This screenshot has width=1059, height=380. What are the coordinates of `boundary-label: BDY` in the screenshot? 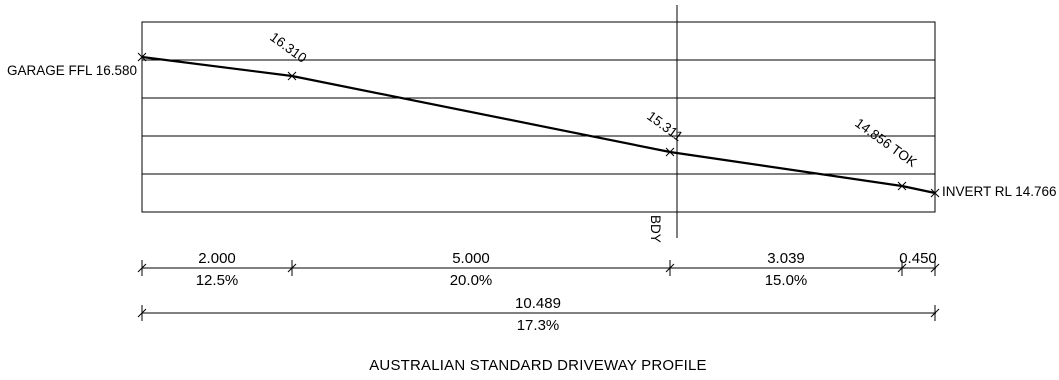 It's located at (655, 229).